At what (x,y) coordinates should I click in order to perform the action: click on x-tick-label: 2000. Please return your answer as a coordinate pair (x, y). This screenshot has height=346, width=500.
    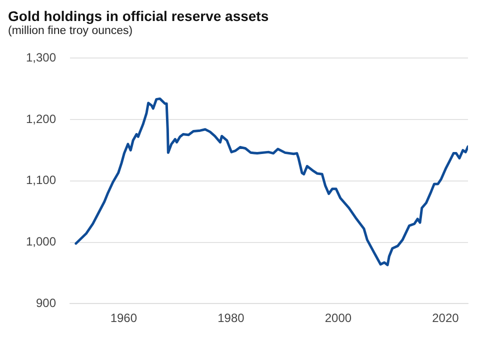
    Looking at the image, I should click on (338, 318).